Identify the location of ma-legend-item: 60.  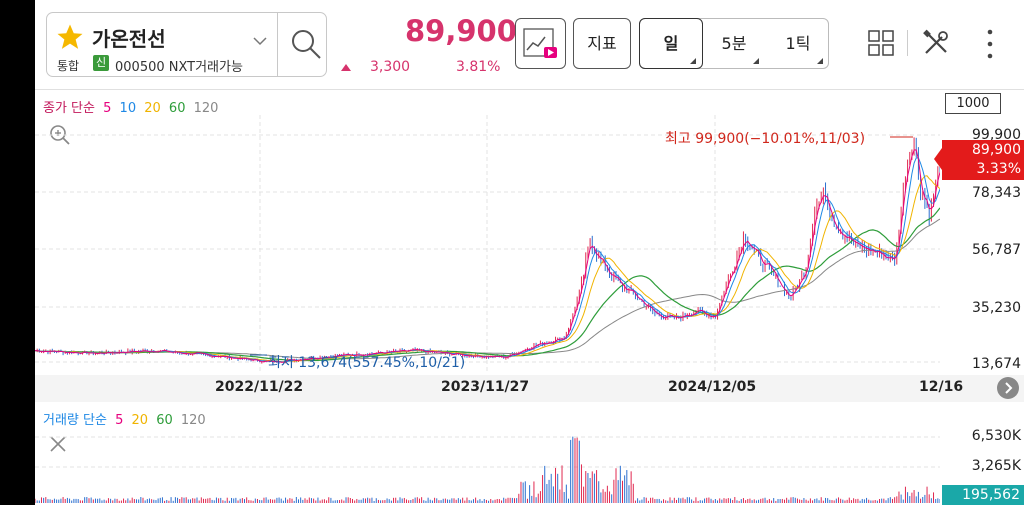
(177, 108).